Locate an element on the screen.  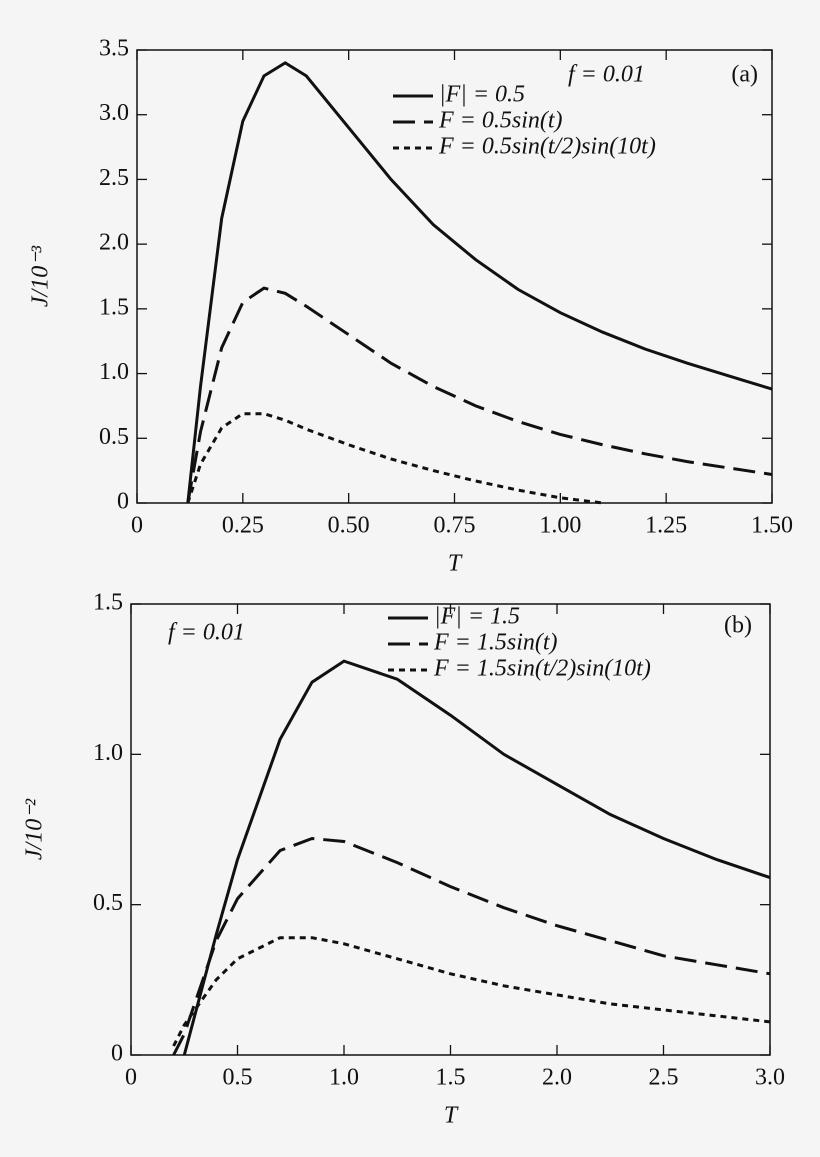
x-tick-label: 0.75 is located at coordinates (455, 526).